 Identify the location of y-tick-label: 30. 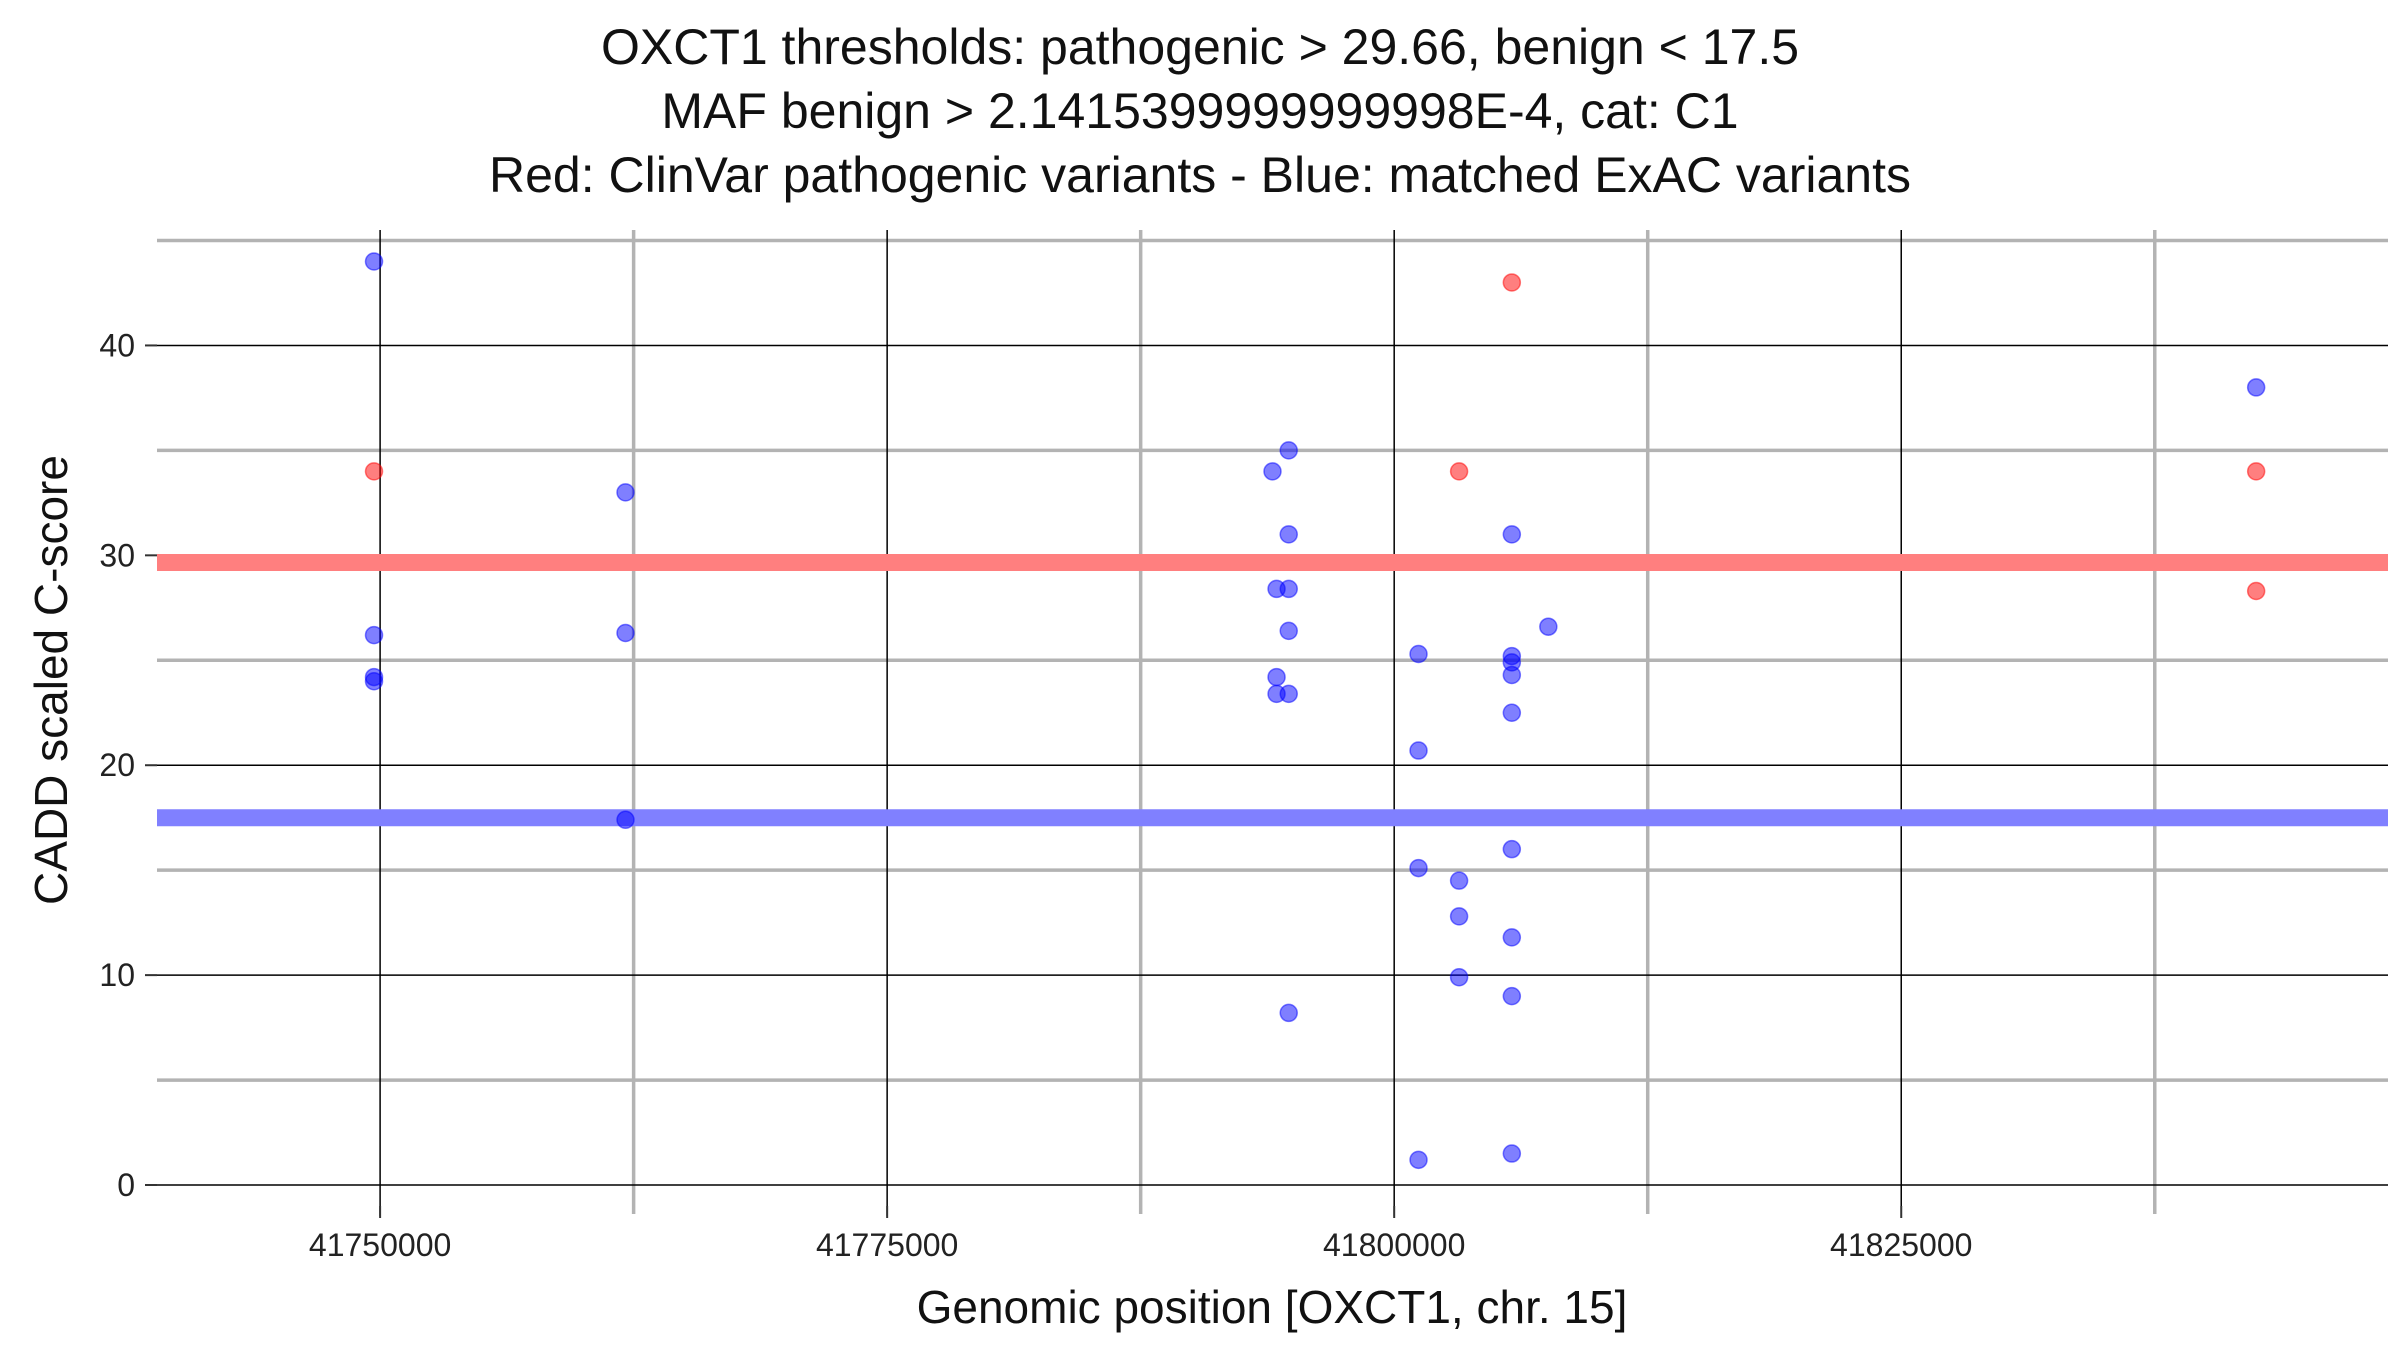
(117, 555).